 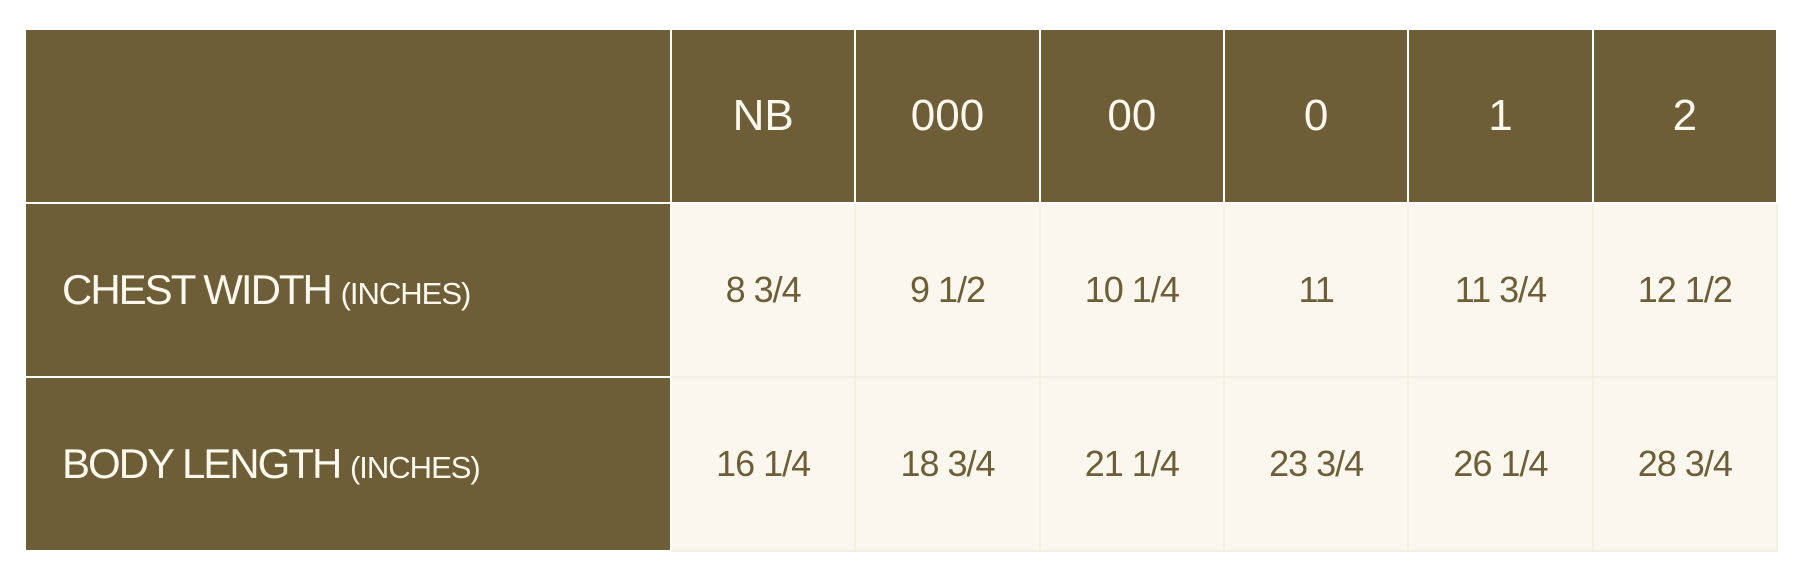 What do you see at coordinates (202, 463) in the screenshot?
I see `row-label-text: BODY LENGTH` at bounding box center [202, 463].